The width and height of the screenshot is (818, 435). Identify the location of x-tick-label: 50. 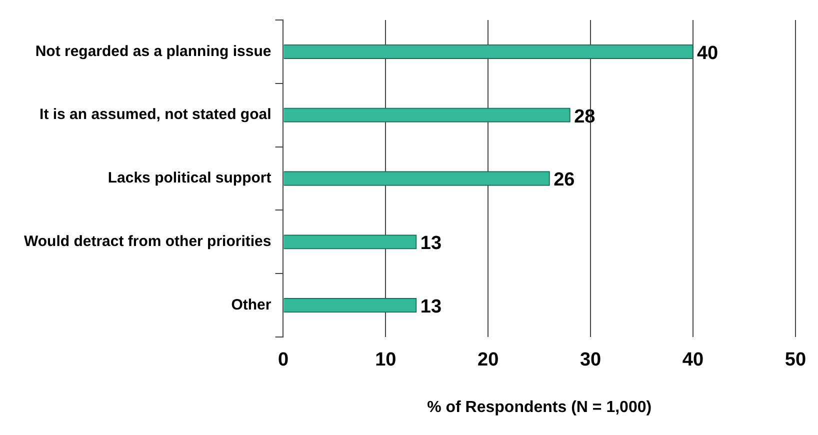
(795, 360).